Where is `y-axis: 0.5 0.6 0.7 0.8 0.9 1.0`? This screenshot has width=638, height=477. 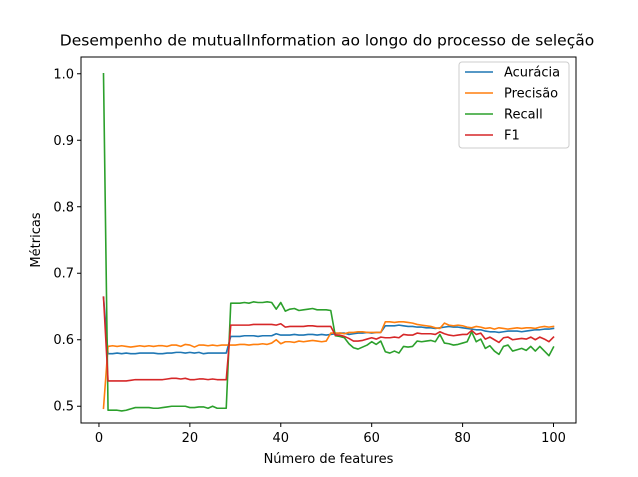
y-axis: 0.5 0.6 0.7 0.8 0.9 1.0 is located at coordinates (67, 241).